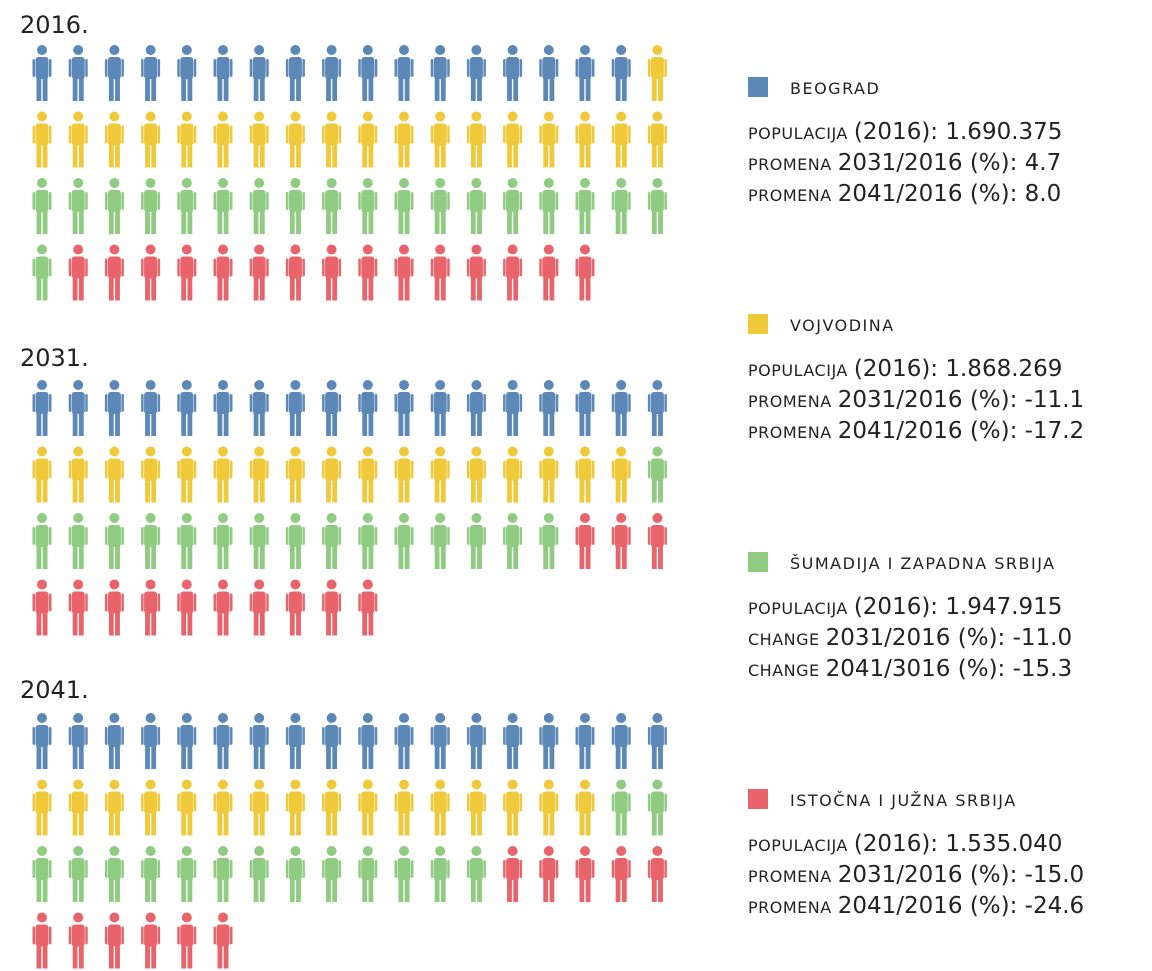 The image size is (1152, 971). Describe the element at coordinates (910, 638) in the screenshot. I see `stat-line: CHANGE 2031/2016 (%): -11.0` at that location.